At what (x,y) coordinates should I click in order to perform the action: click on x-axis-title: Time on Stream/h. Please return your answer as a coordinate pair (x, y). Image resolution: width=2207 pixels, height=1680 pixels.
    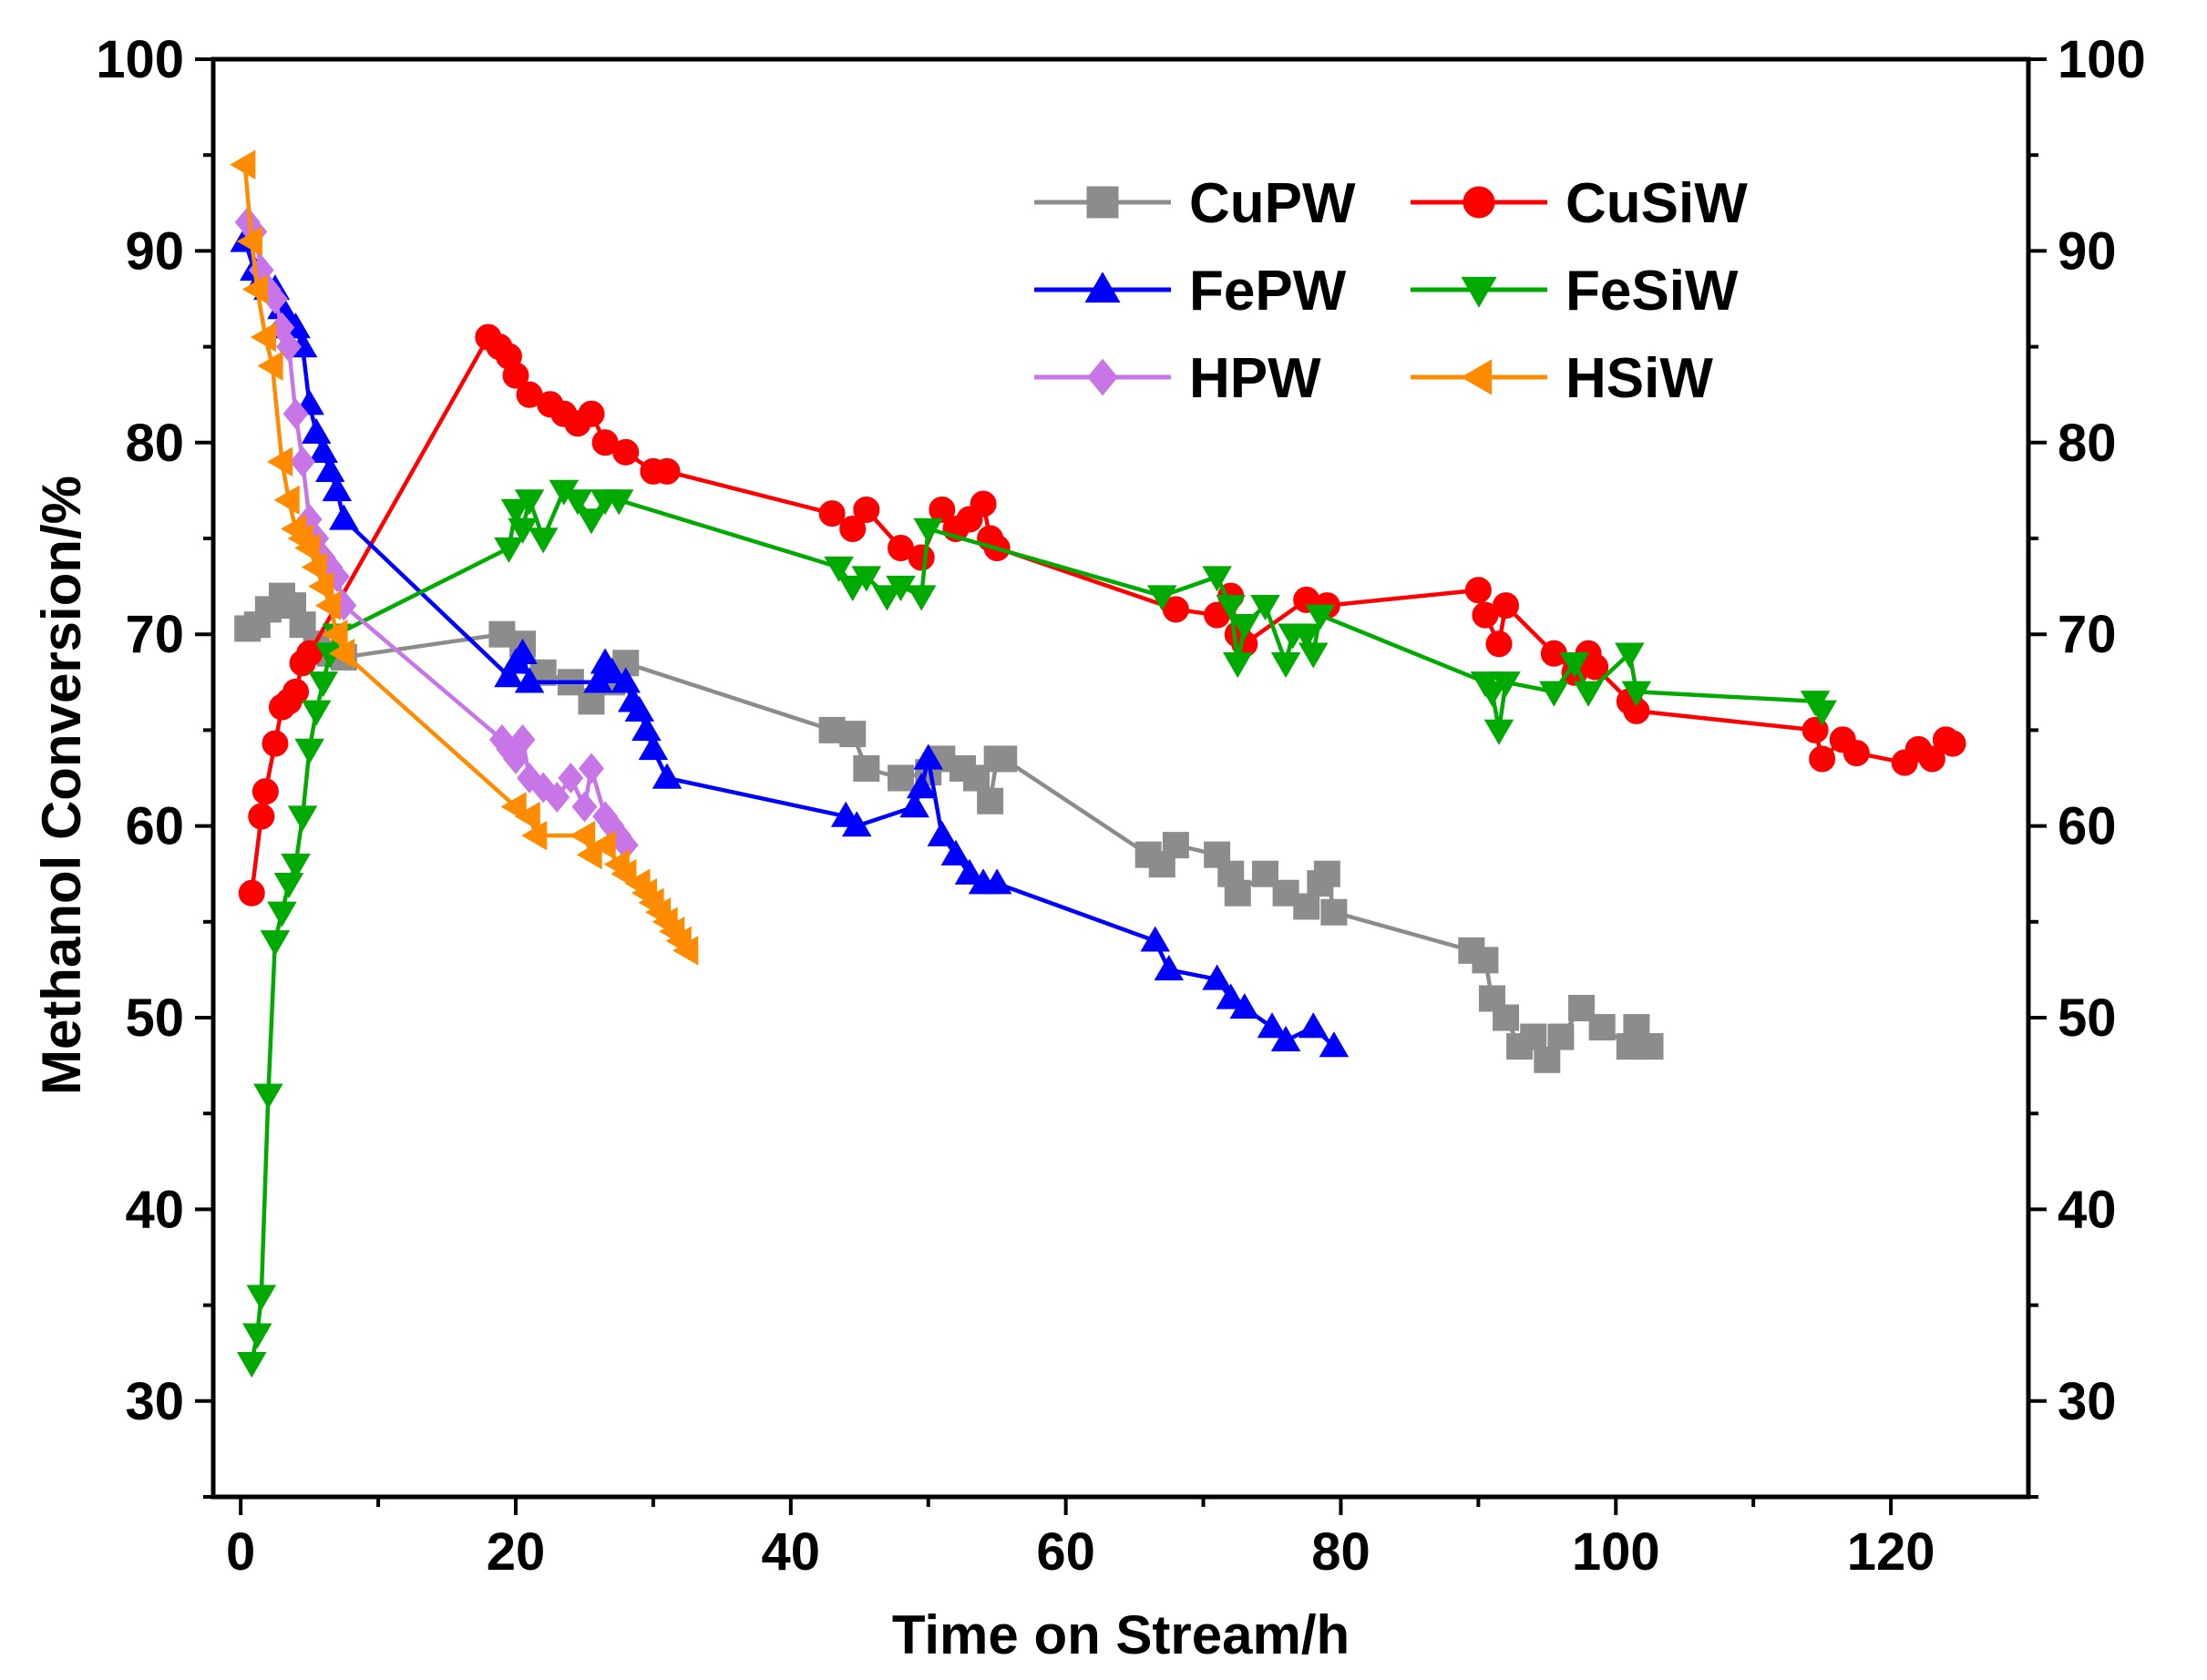
    Looking at the image, I should click on (1121, 1634).